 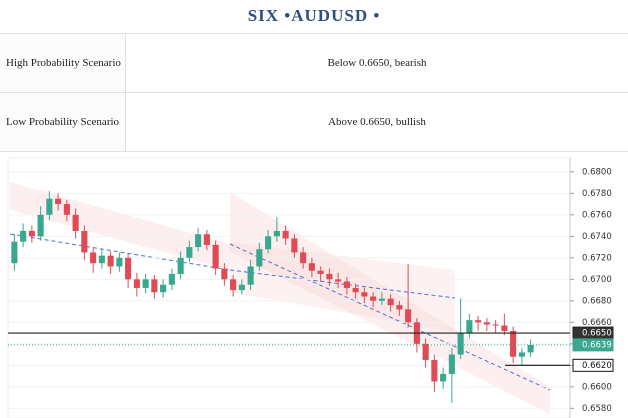 I want to click on row-value: Above 0.6650, bullish, so click(x=376, y=122).